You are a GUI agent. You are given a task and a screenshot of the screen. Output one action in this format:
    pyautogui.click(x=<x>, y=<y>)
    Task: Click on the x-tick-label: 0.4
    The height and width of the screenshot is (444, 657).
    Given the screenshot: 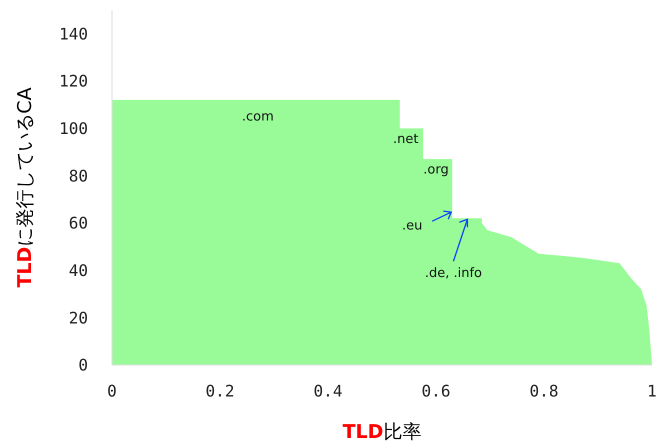 What is the action you would take?
    pyautogui.click(x=328, y=390)
    